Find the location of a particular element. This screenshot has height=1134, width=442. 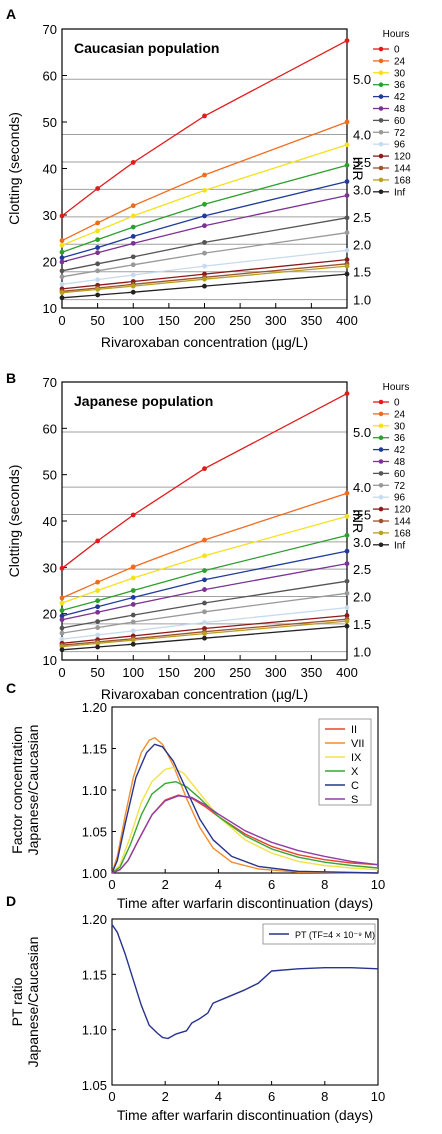

panel-c-series-line-C is located at coordinates (245, 808).